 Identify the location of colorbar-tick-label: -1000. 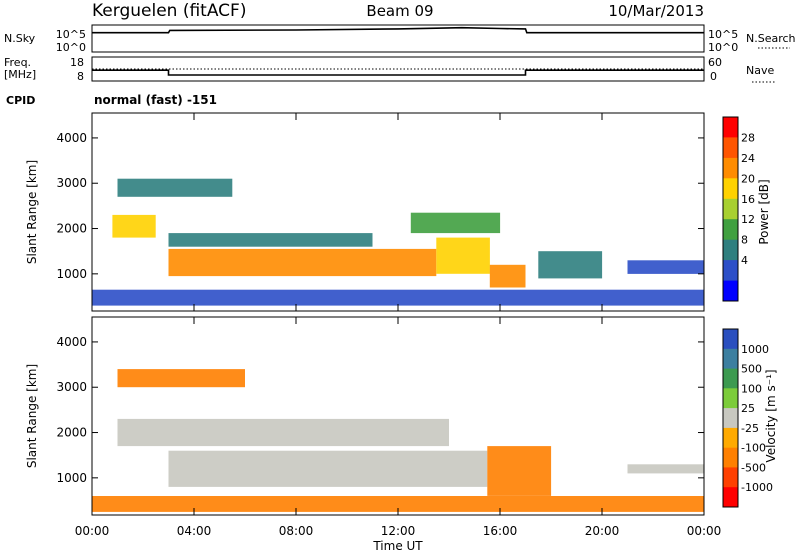
(757, 487).